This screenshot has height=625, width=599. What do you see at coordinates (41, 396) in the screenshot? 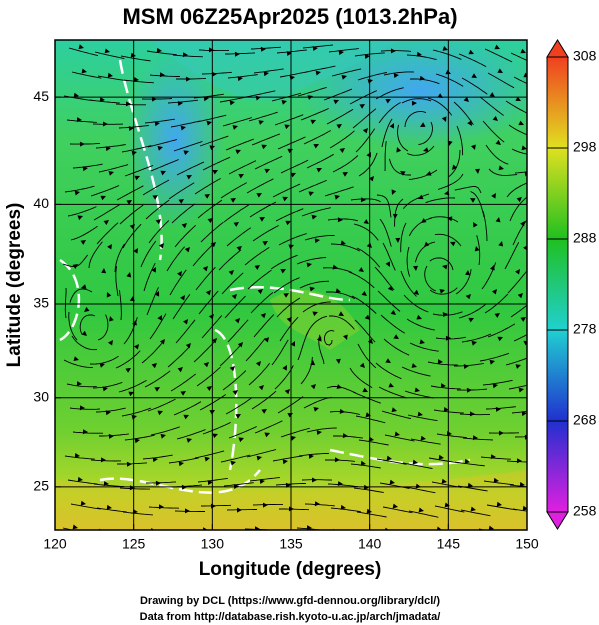
I see `y-tick-label: 30` at bounding box center [41, 396].